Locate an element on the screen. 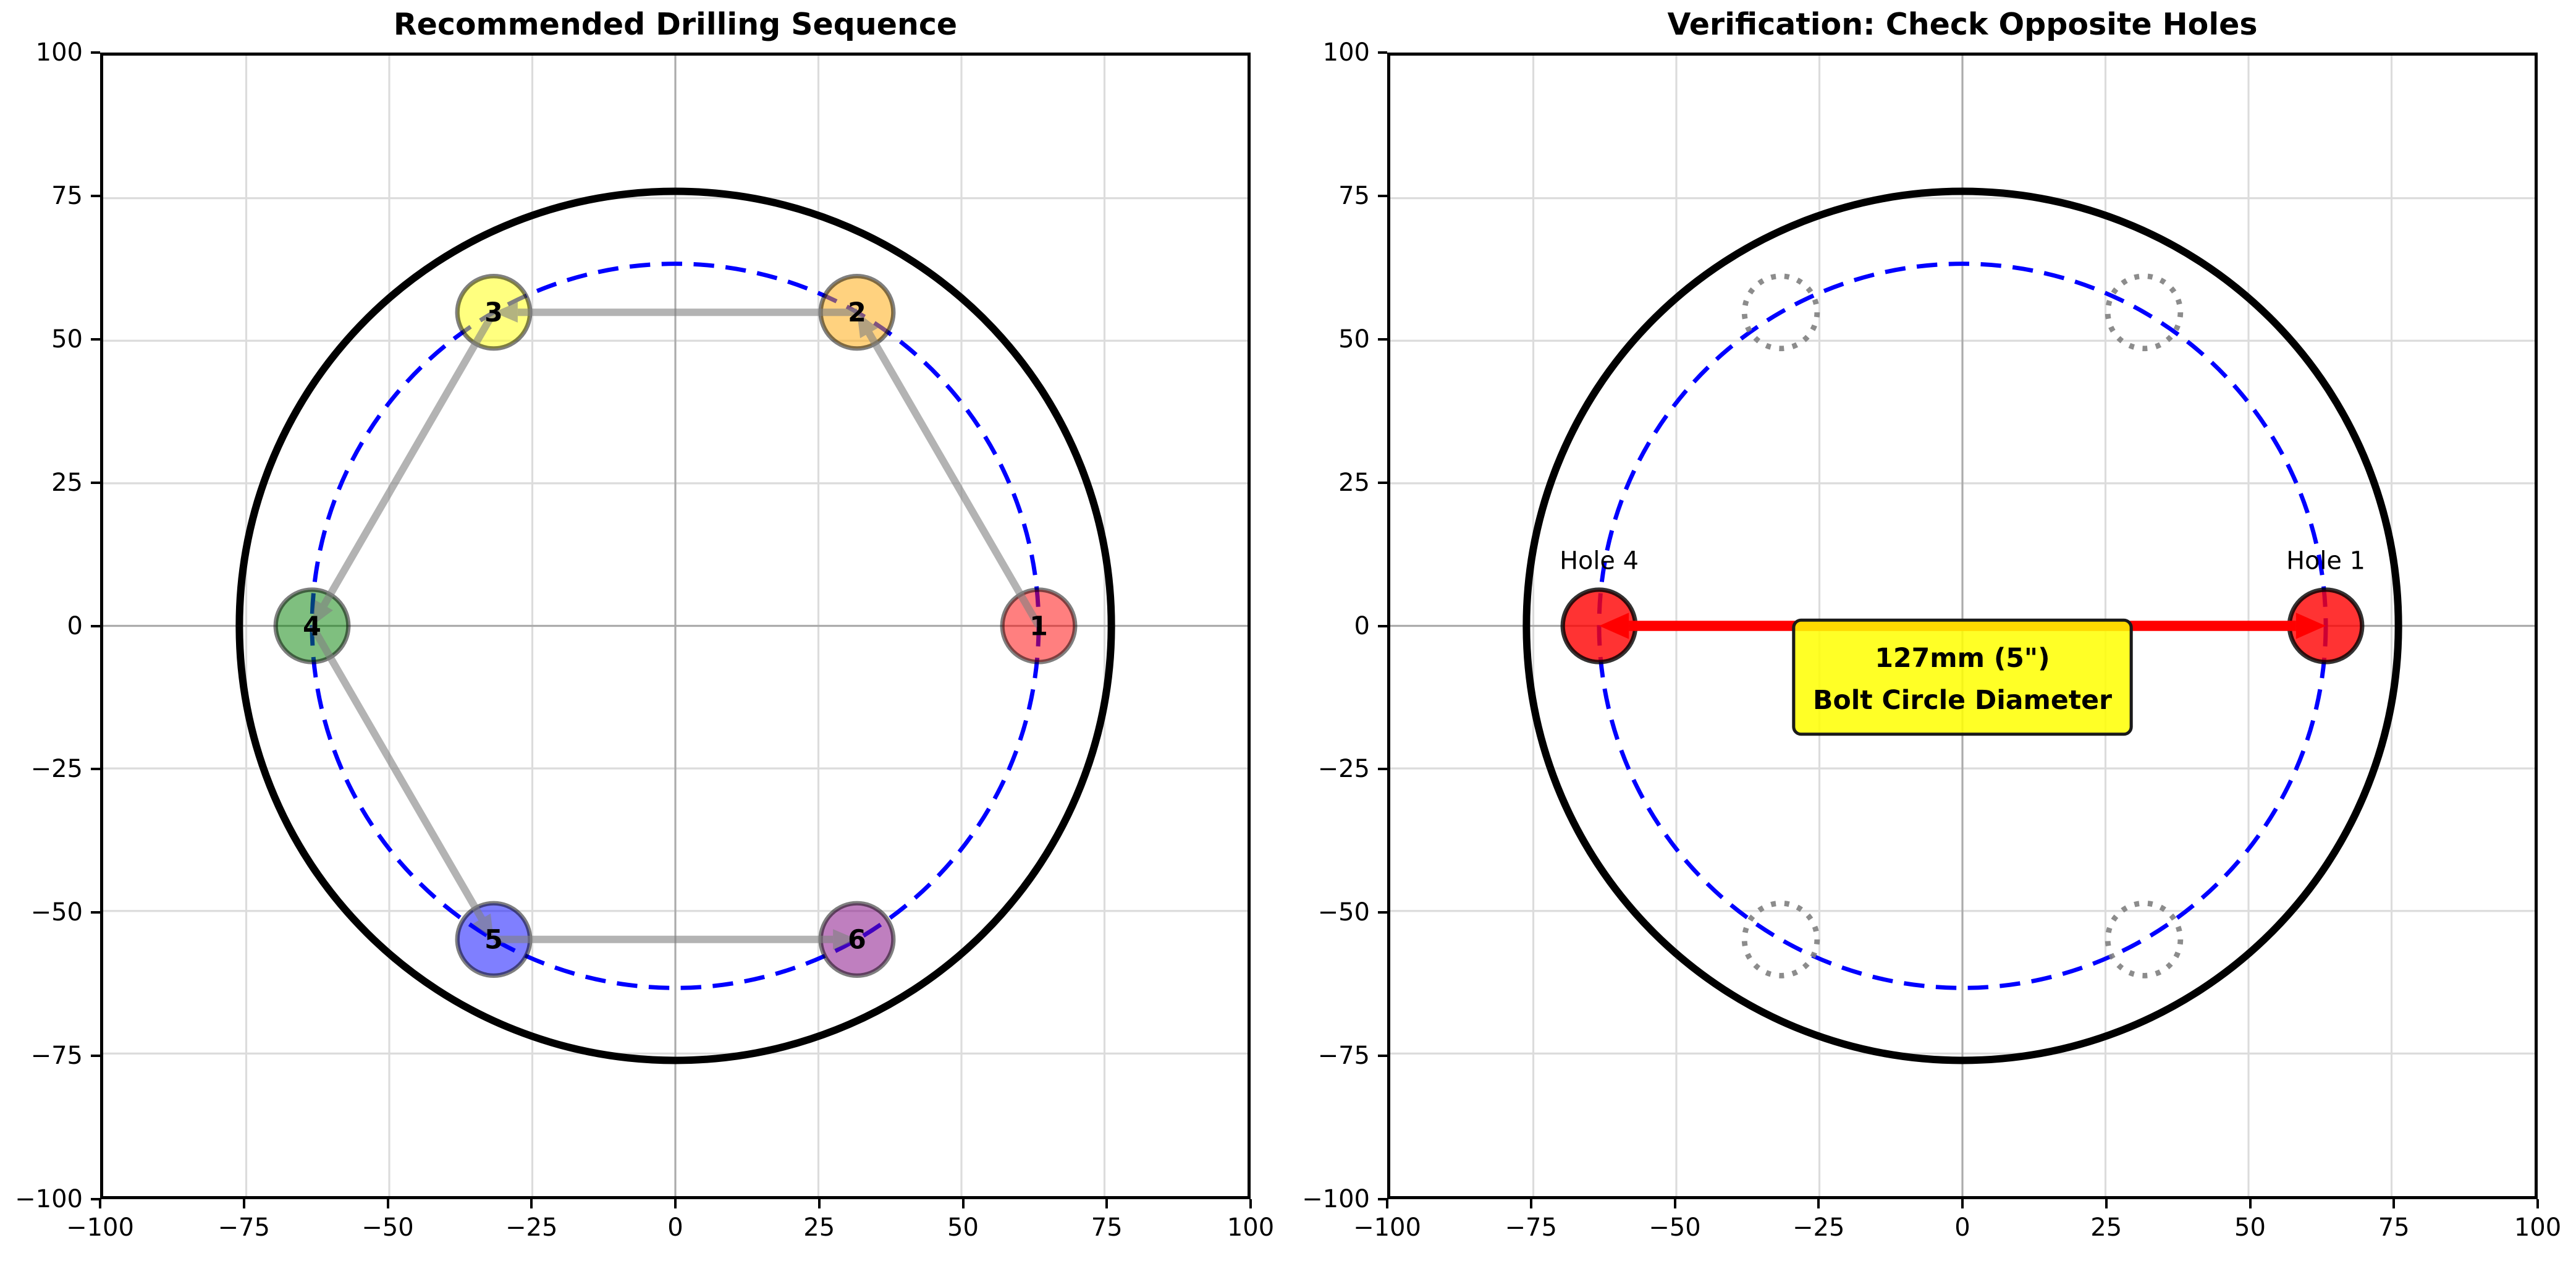  hole-number-3: 3 is located at coordinates (493, 313).